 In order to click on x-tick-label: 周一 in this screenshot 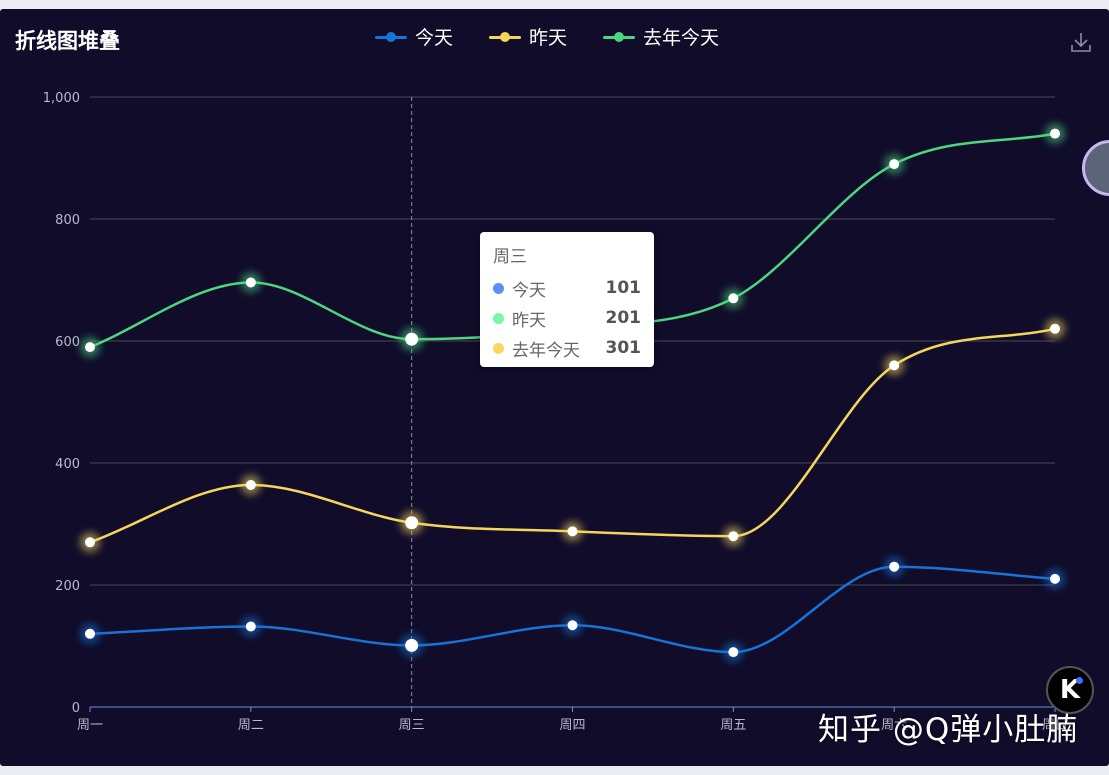, I will do `click(90, 725)`.